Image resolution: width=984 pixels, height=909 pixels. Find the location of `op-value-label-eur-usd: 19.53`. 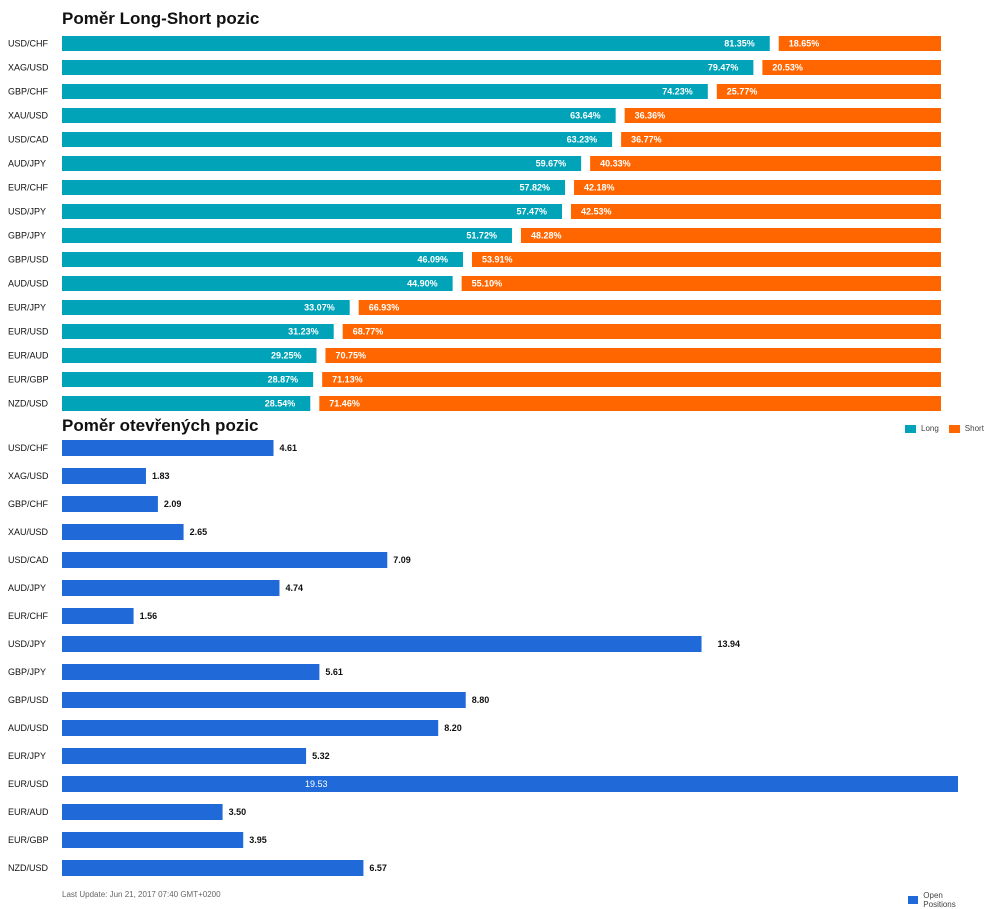

op-value-label-eur-usd: 19.53 is located at coordinates (316, 784).